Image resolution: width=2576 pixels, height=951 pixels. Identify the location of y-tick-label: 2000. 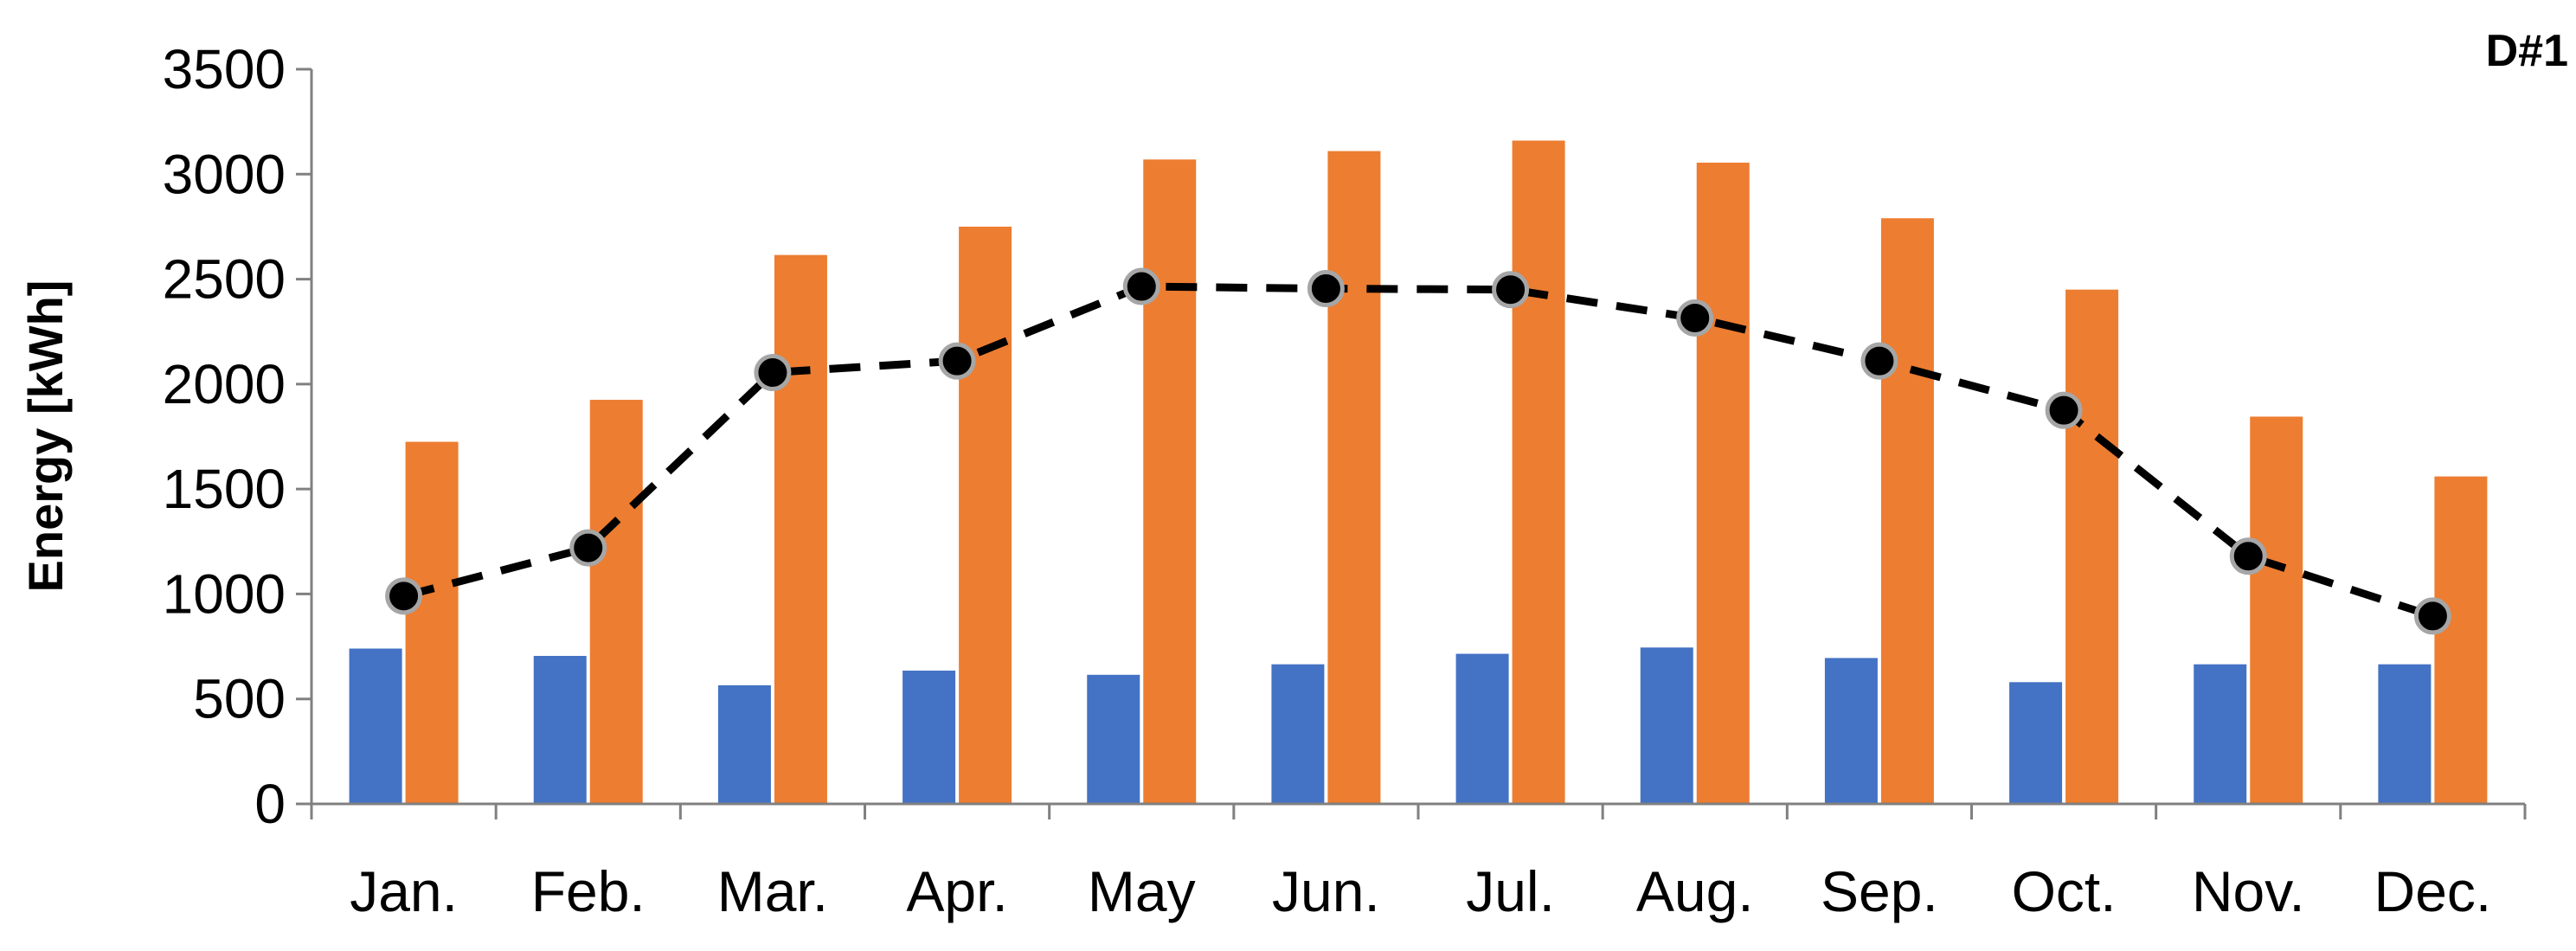
(225, 384).